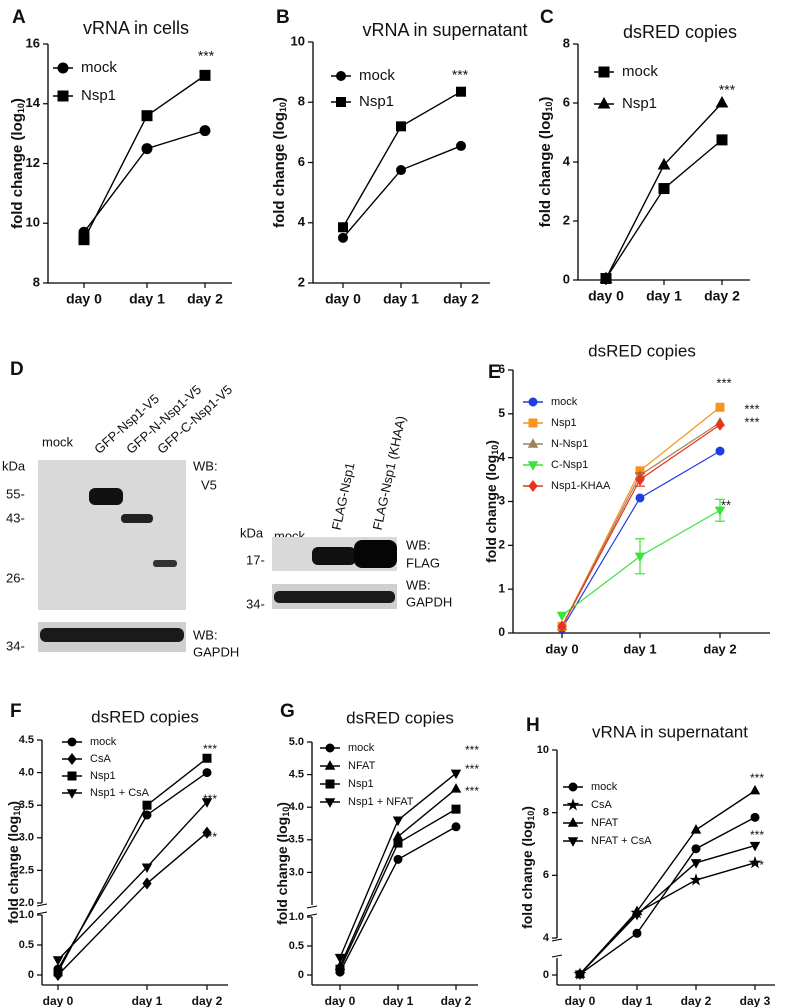 The width and height of the screenshot is (786, 1007). Describe the element at coordinates (726, 504) in the screenshot. I see `significance-label: **` at that location.